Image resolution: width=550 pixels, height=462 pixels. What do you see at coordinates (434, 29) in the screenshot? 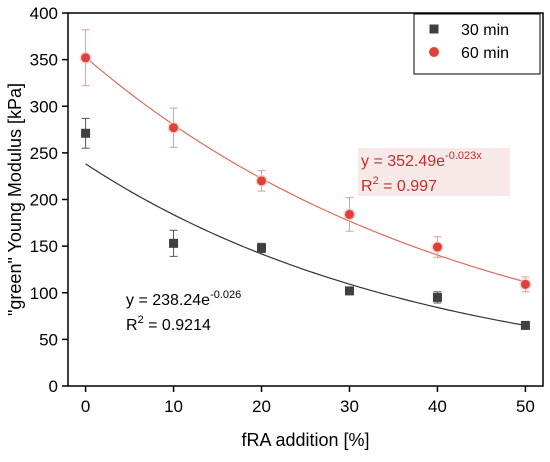
I see `legend-marker-30min` at bounding box center [434, 29].